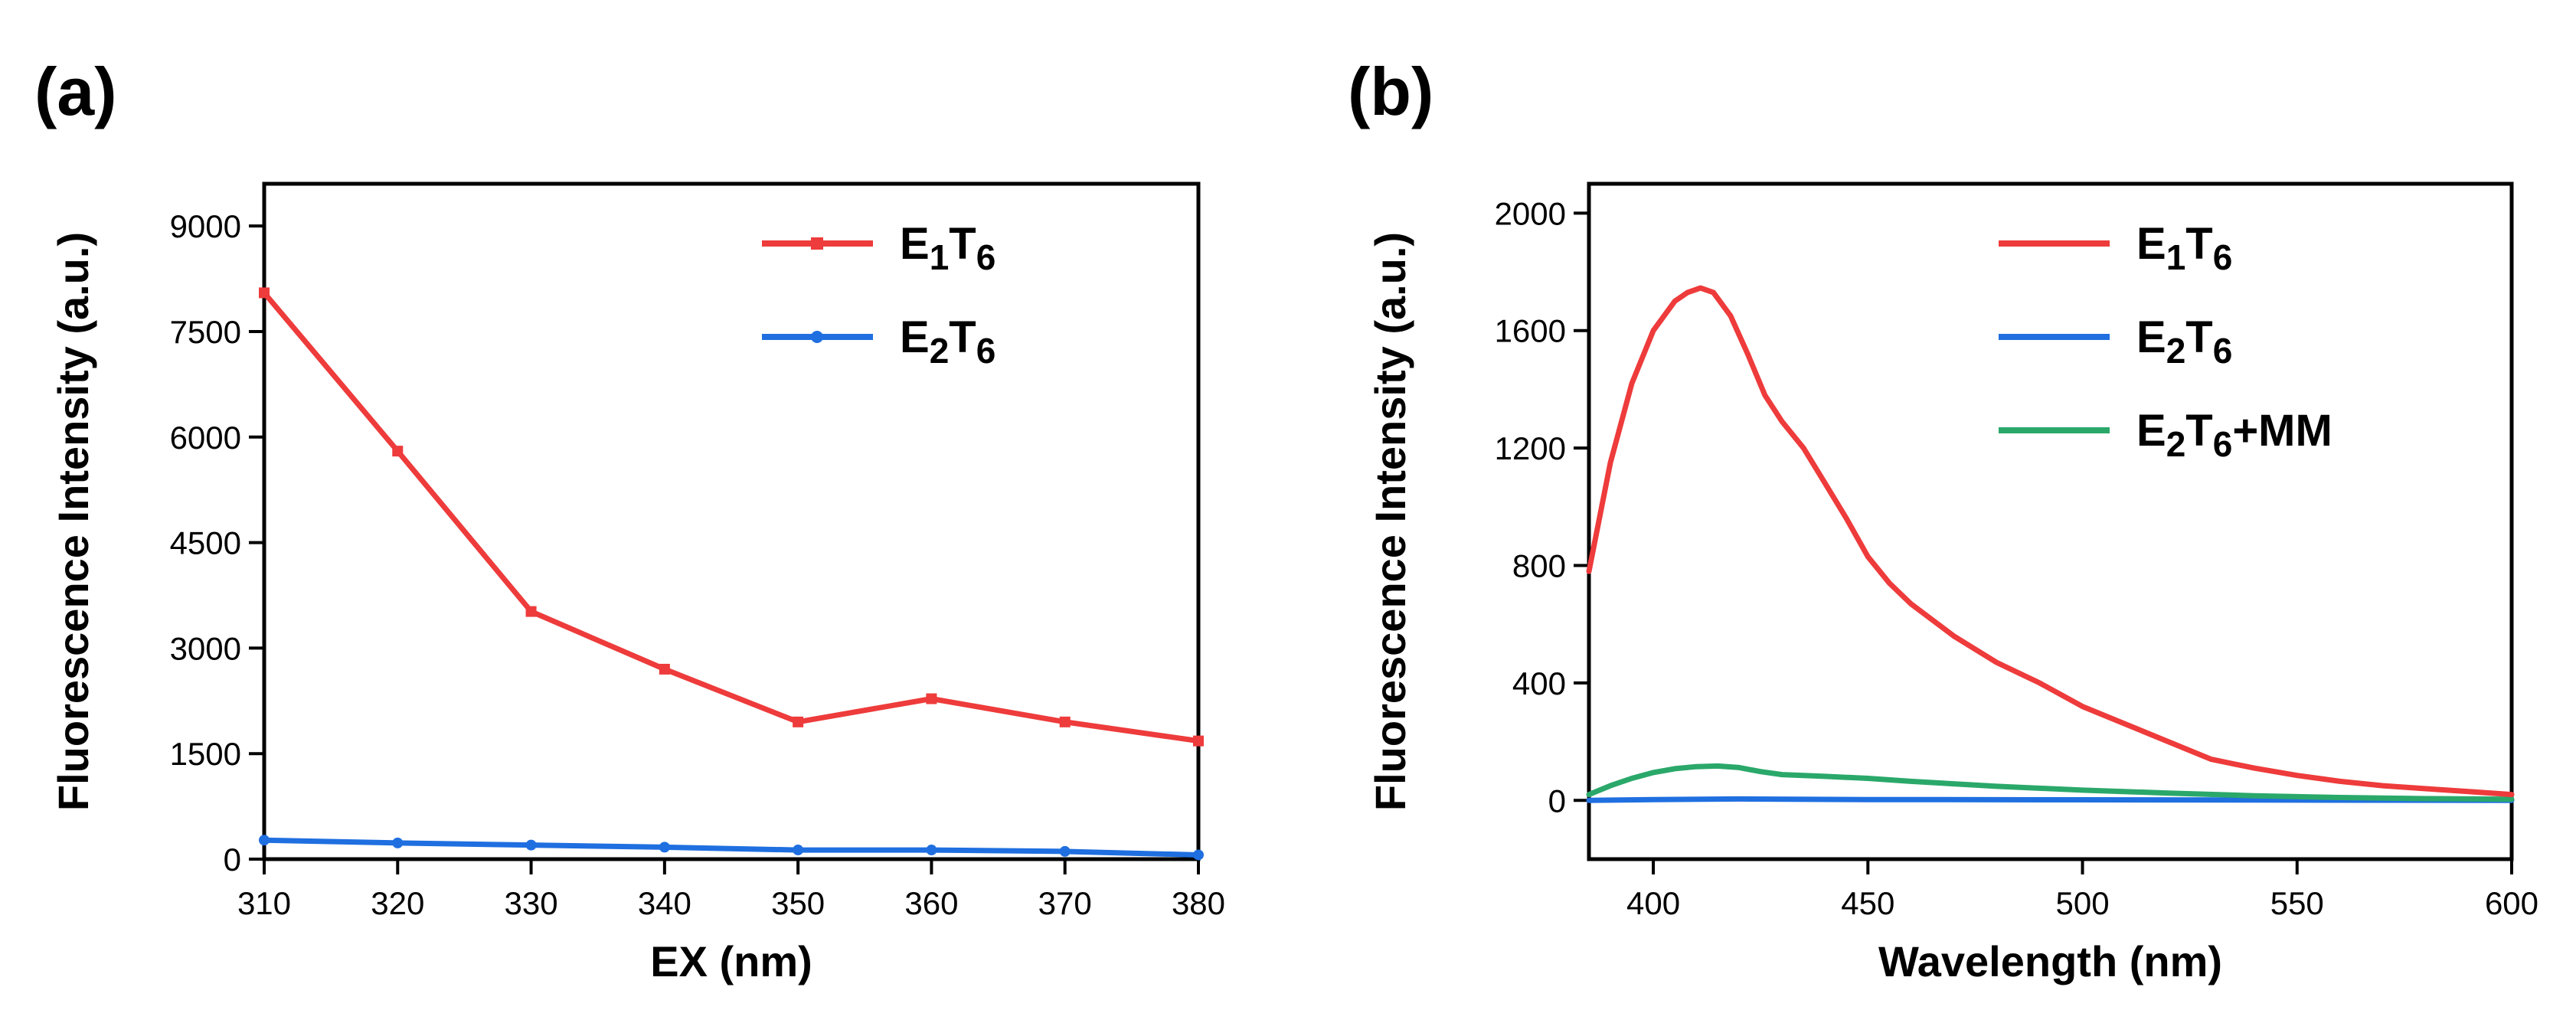 The image size is (2576, 1023). I want to click on x-tick-label: 360, so click(931, 903).